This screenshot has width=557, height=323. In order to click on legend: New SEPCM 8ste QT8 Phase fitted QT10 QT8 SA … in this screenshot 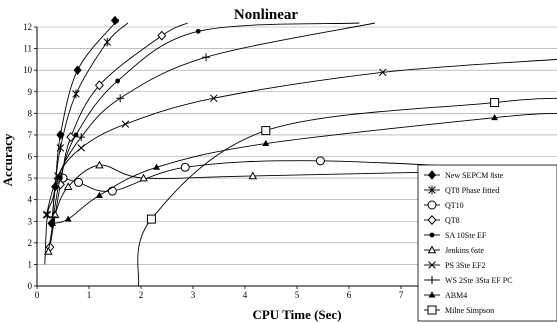, I will do `click(487, 243)`.